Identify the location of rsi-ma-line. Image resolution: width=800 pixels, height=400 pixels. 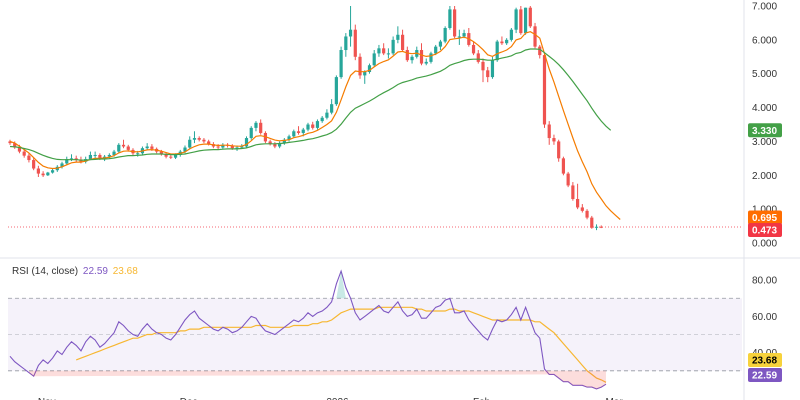
(341, 344).